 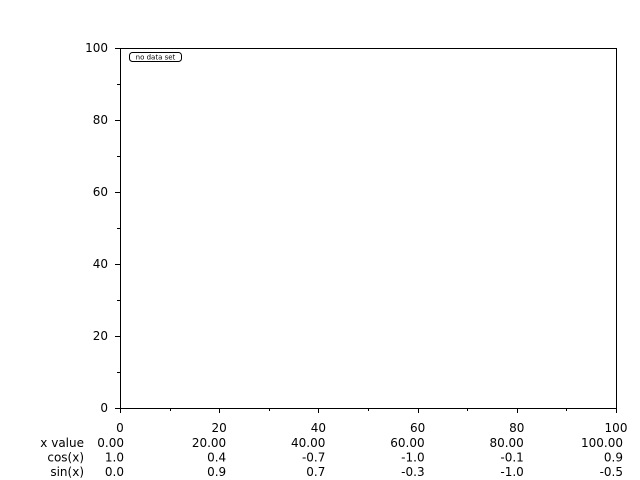 I want to click on x-tick-label: 40, so click(x=318, y=428).